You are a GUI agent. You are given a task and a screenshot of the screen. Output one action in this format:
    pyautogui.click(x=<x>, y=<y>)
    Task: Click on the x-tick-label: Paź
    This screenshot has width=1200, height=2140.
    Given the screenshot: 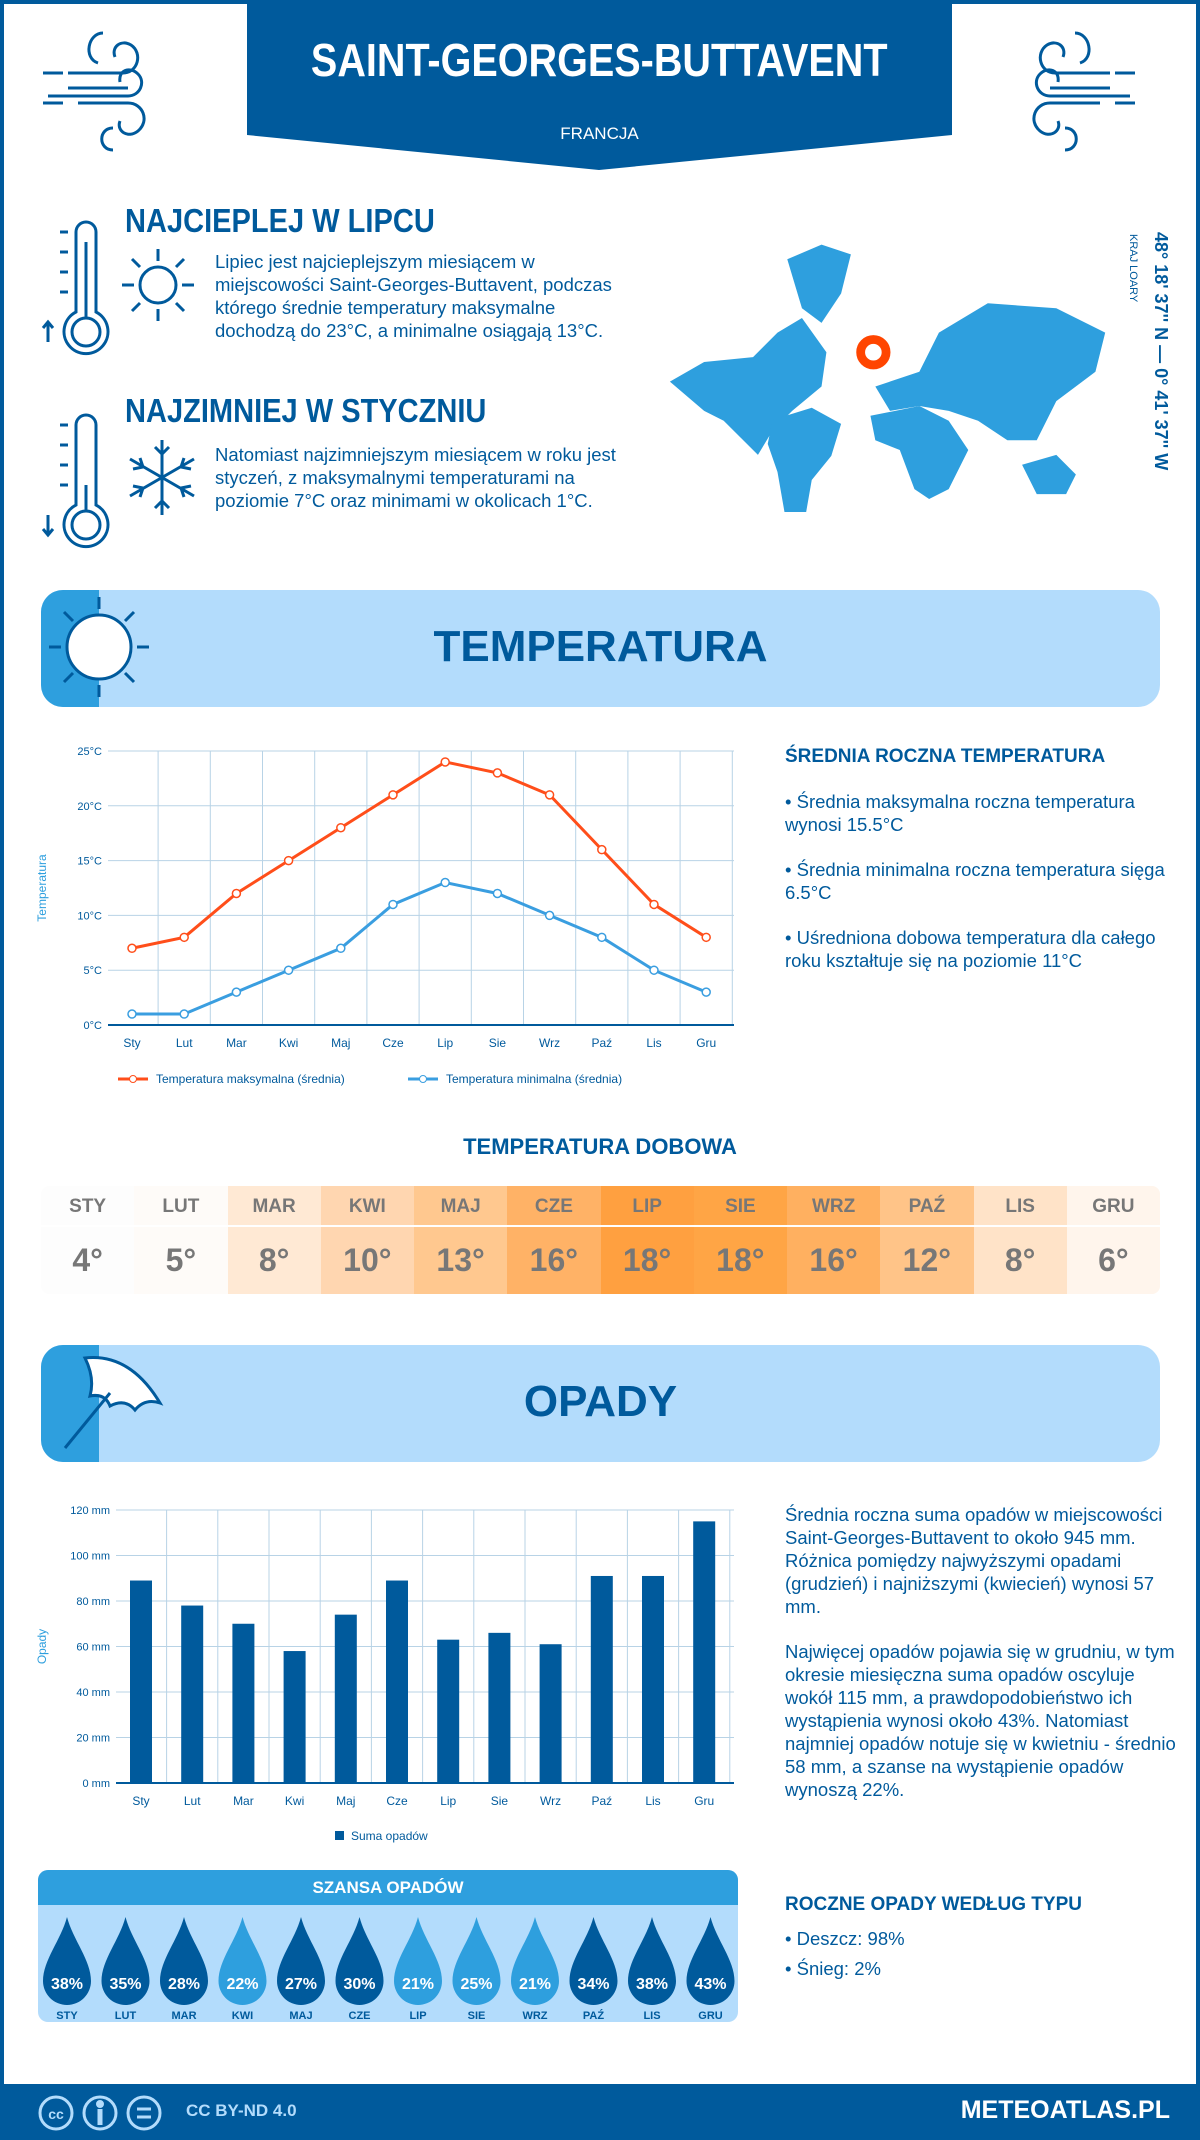 What is the action you would take?
    pyautogui.click(x=601, y=1043)
    